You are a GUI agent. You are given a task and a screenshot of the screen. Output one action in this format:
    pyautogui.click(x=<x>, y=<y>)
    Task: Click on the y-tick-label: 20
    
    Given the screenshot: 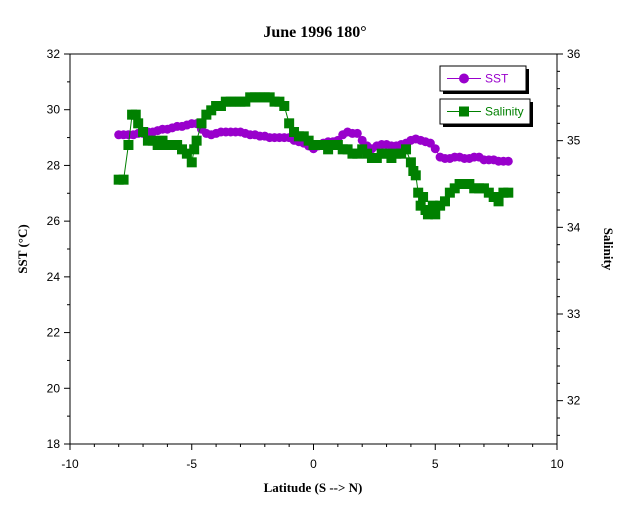 What is the action you would take?
    pyautogui.click(x=54, y=388)
    